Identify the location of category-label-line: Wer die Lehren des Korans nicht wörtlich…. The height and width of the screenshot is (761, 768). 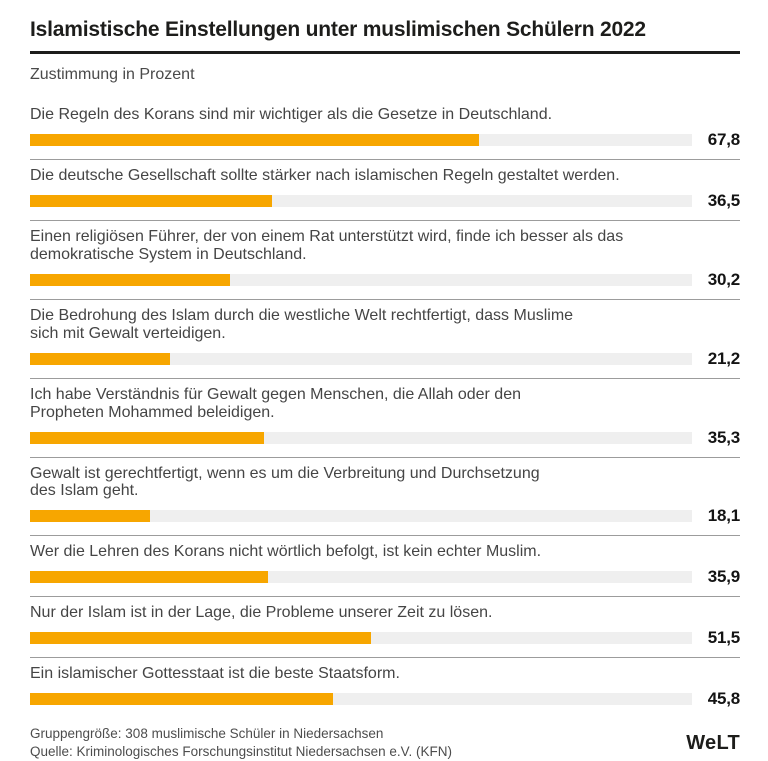
(286, 552).